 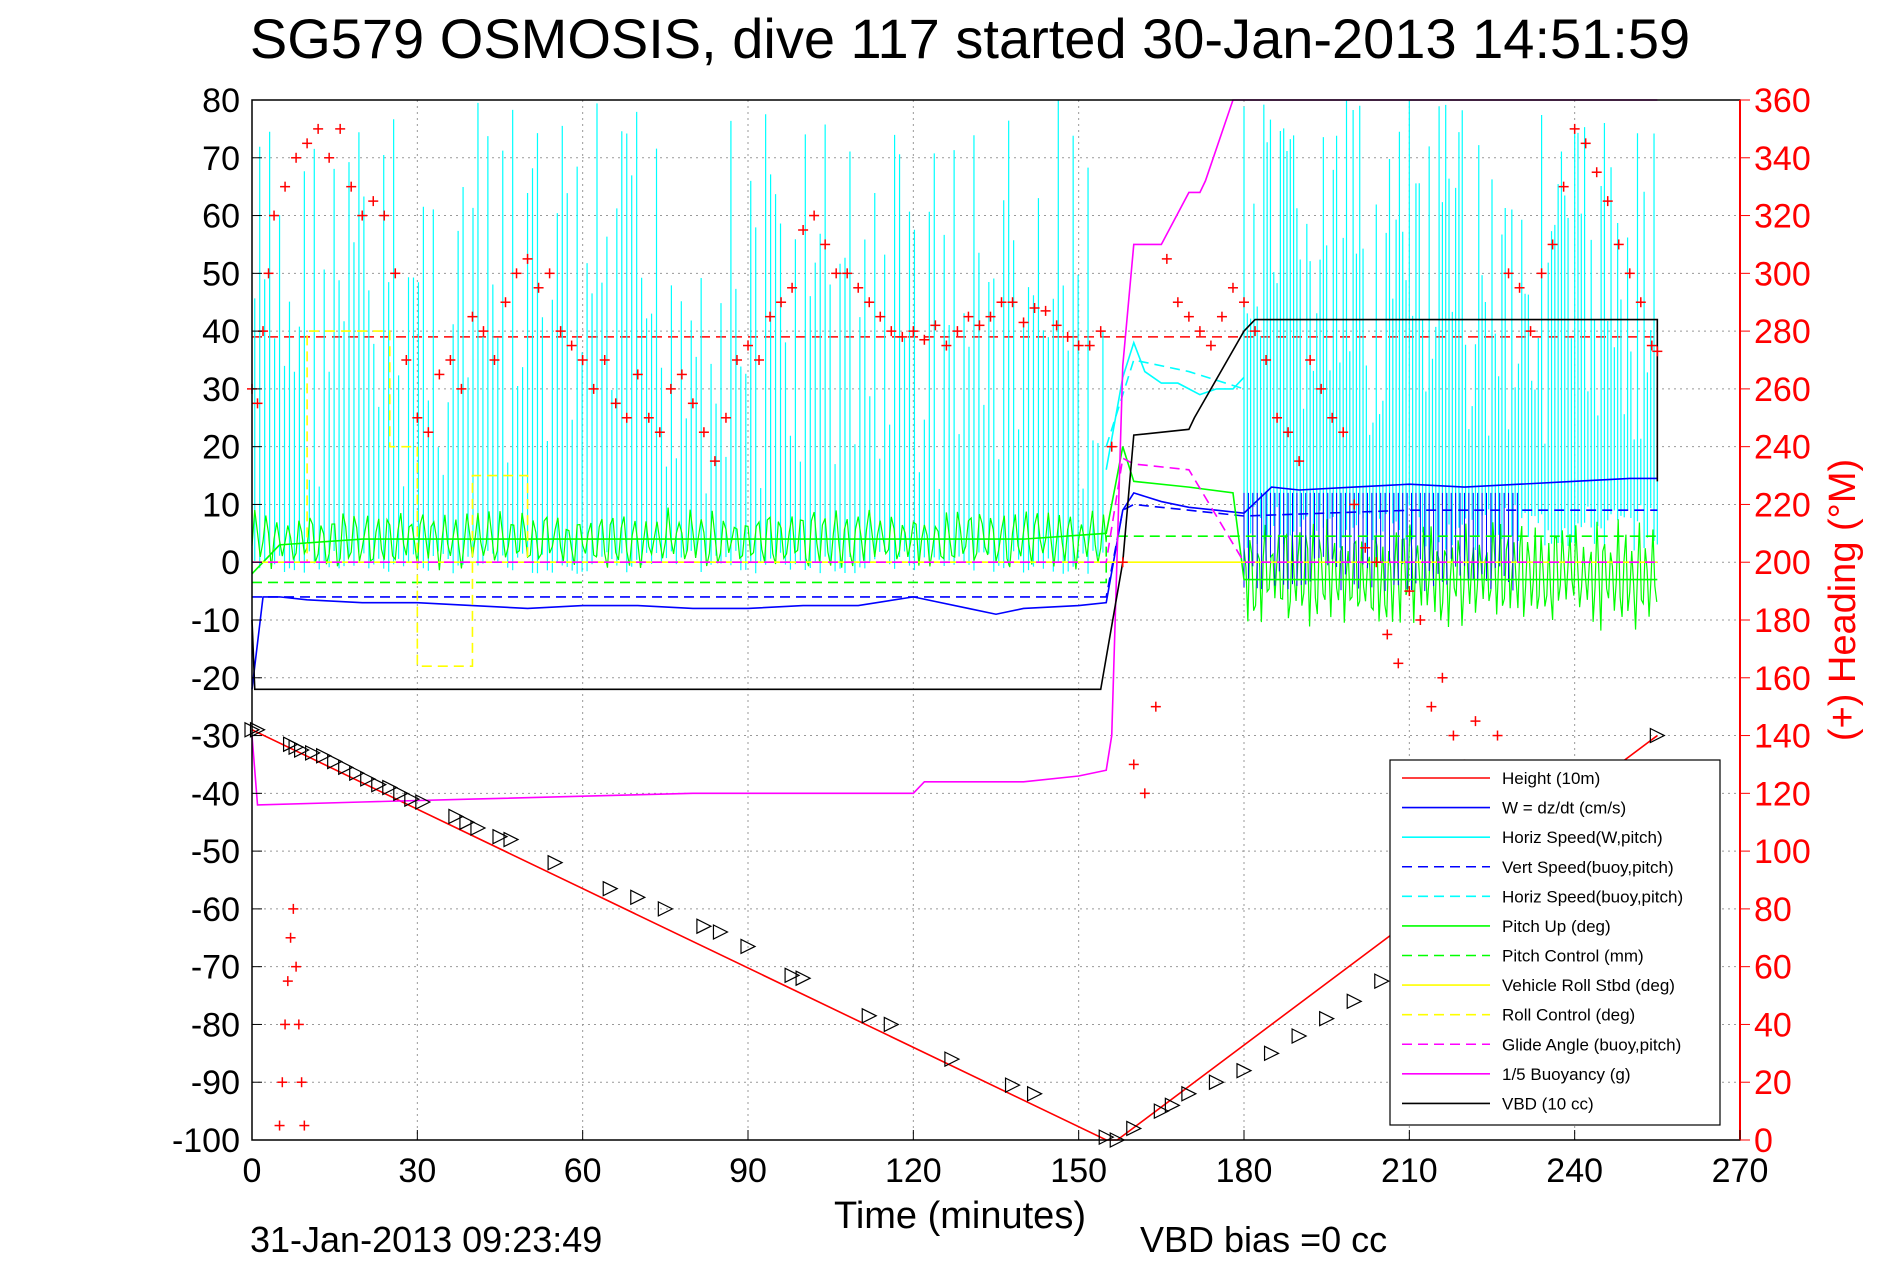 What do you see at coordinates (215, 910) in the screenshot?
I see `y-tick-label: -60` at bounding box center [215, 910].